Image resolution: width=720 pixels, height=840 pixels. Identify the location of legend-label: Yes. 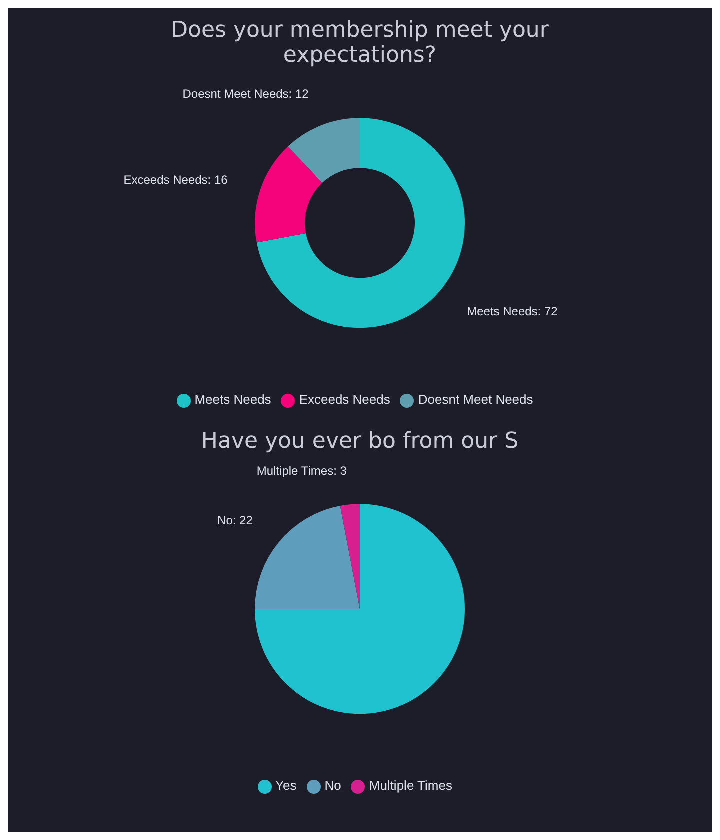
(286, 786).